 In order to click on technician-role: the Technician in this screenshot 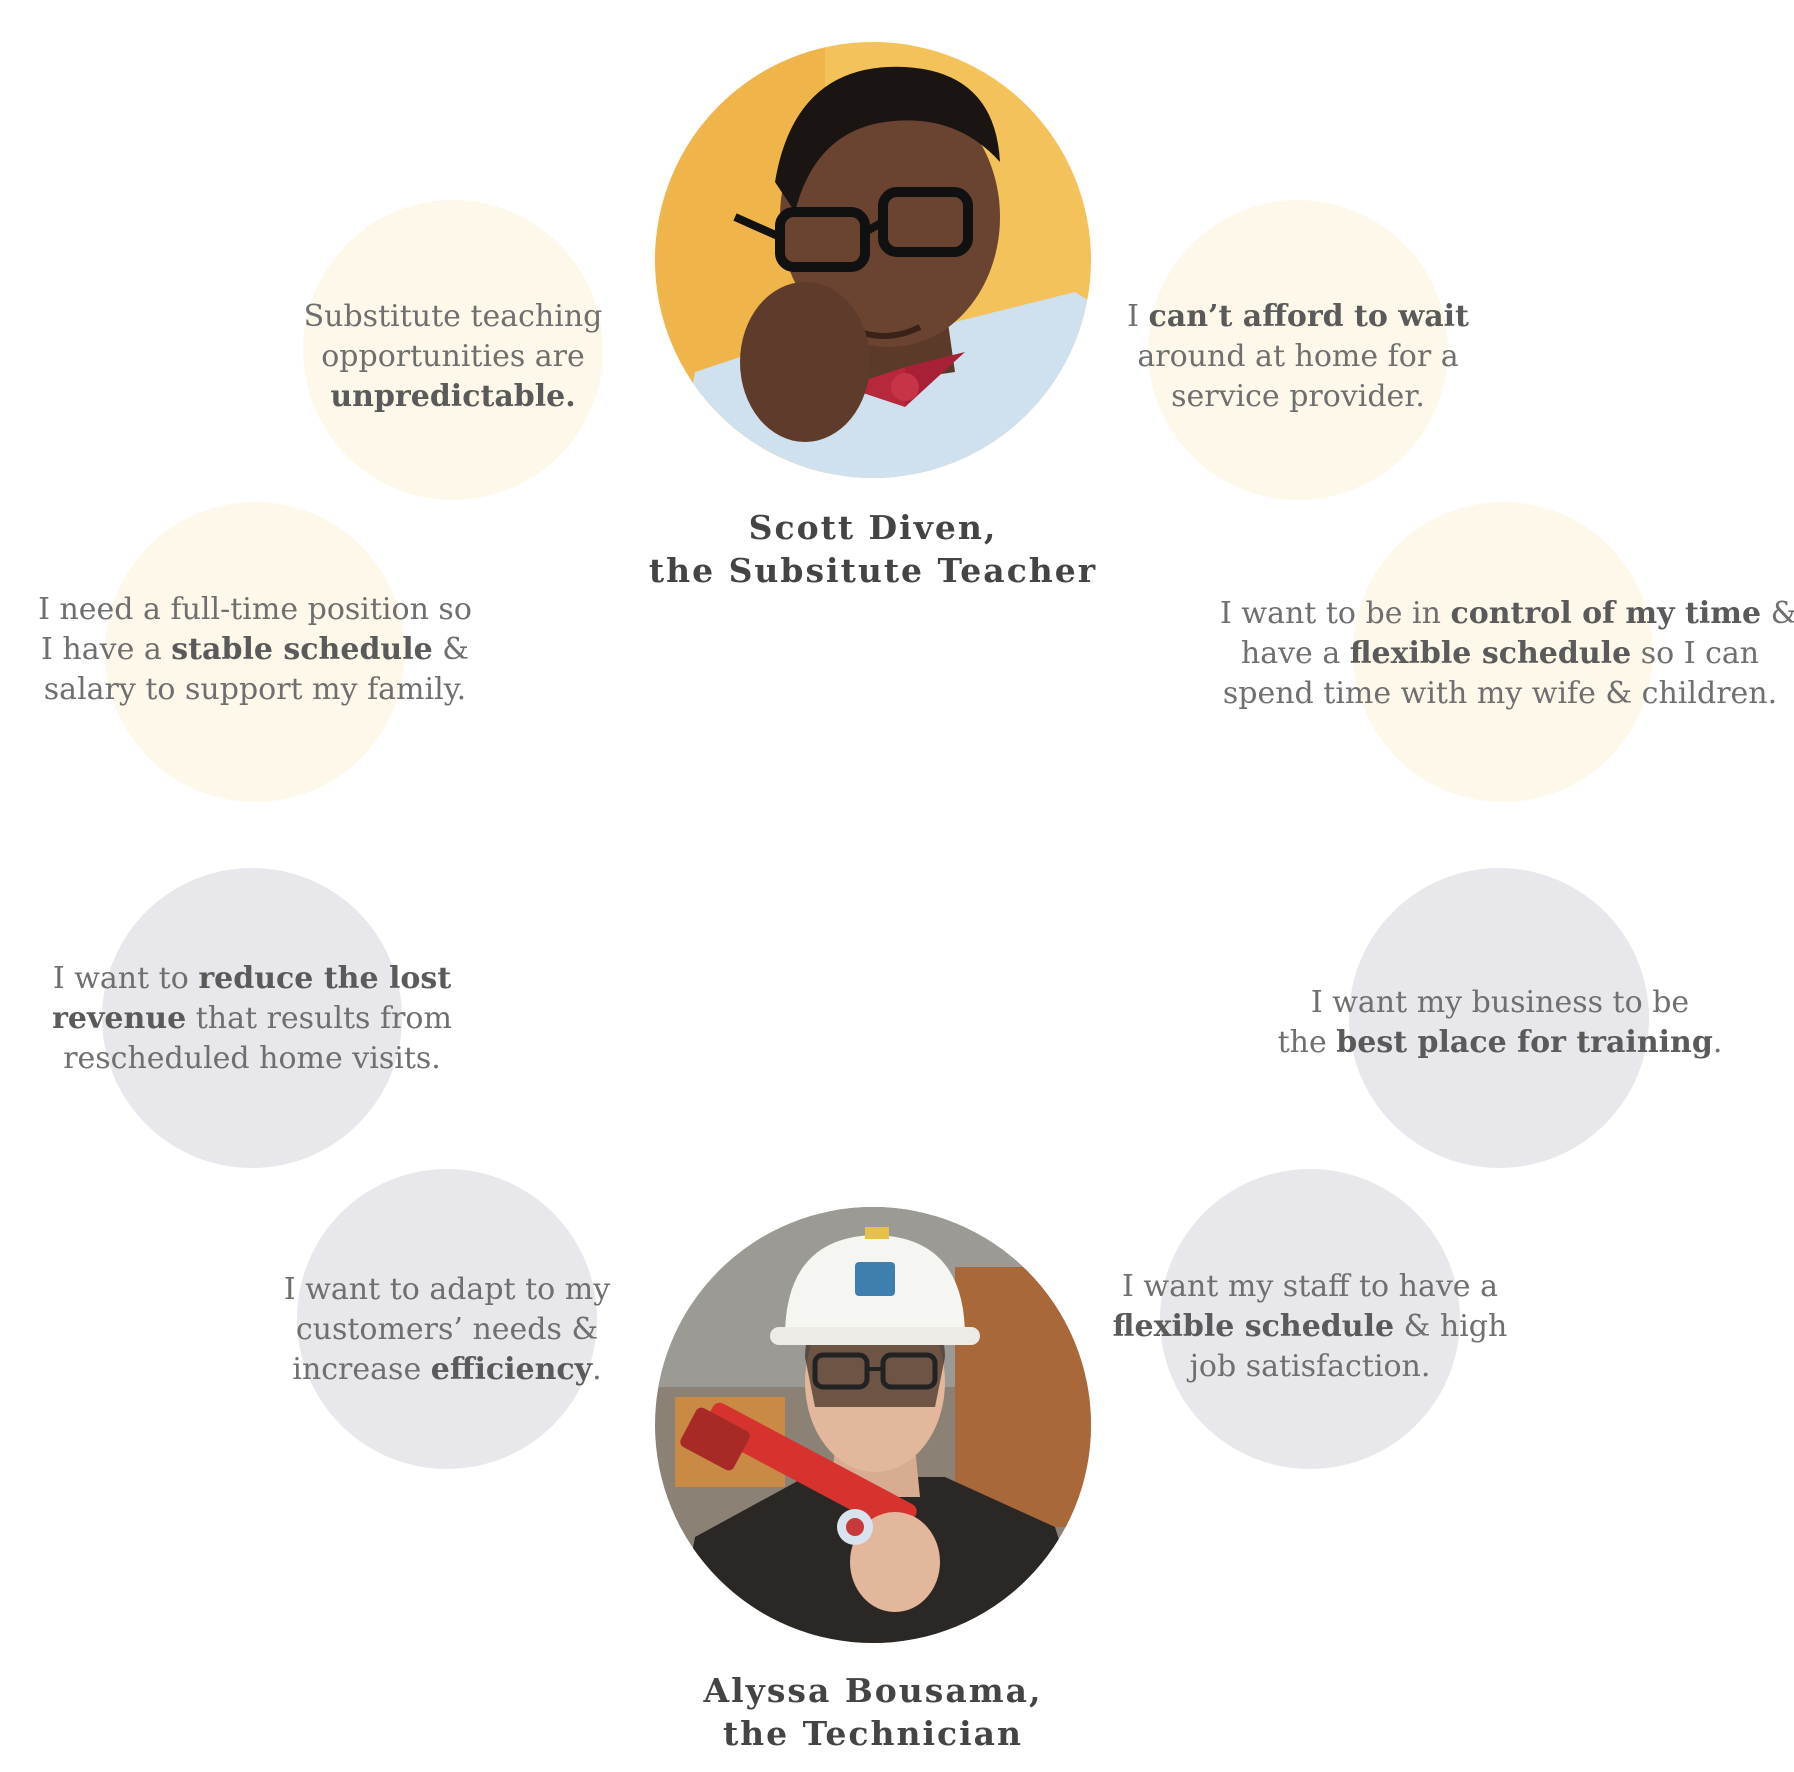, I will do `click(873, 1733)`.